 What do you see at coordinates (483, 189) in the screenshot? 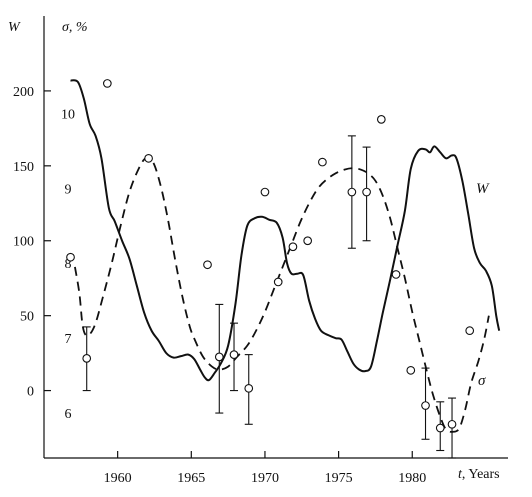
I see `series-label-w: W` at bounding box center [483, 189].